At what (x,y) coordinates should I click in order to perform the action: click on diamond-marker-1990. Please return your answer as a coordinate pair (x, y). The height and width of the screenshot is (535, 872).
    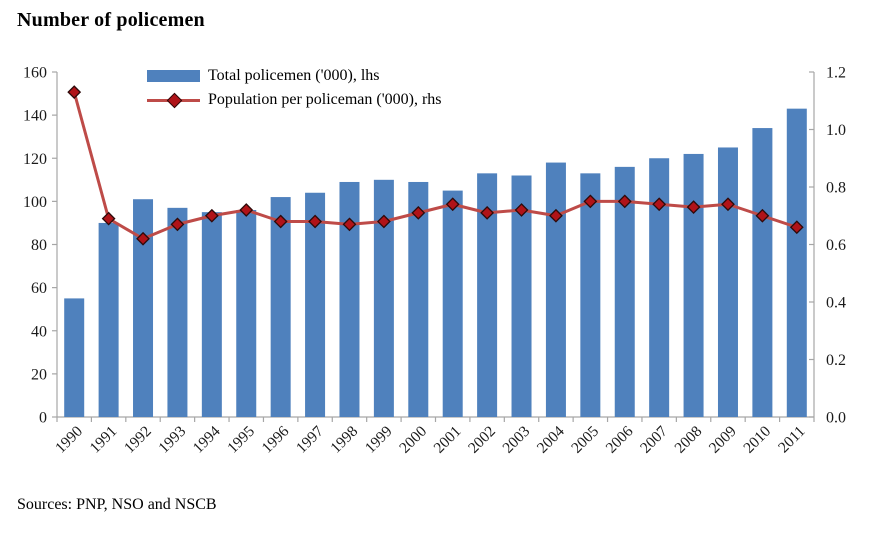
    Looking at the image, I should click on (74, 92).